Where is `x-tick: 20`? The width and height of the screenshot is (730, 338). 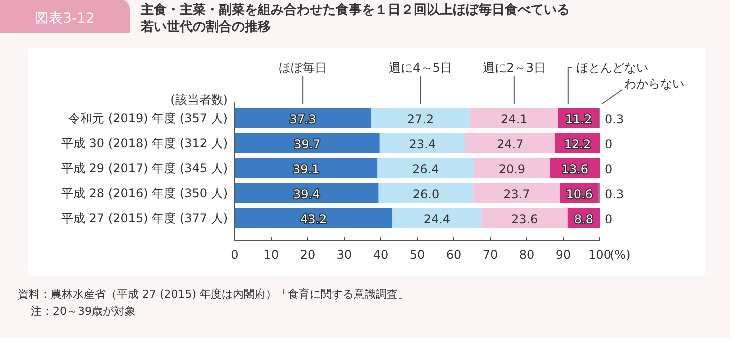
x-tick: 20 is located at coordinates (308, 255).